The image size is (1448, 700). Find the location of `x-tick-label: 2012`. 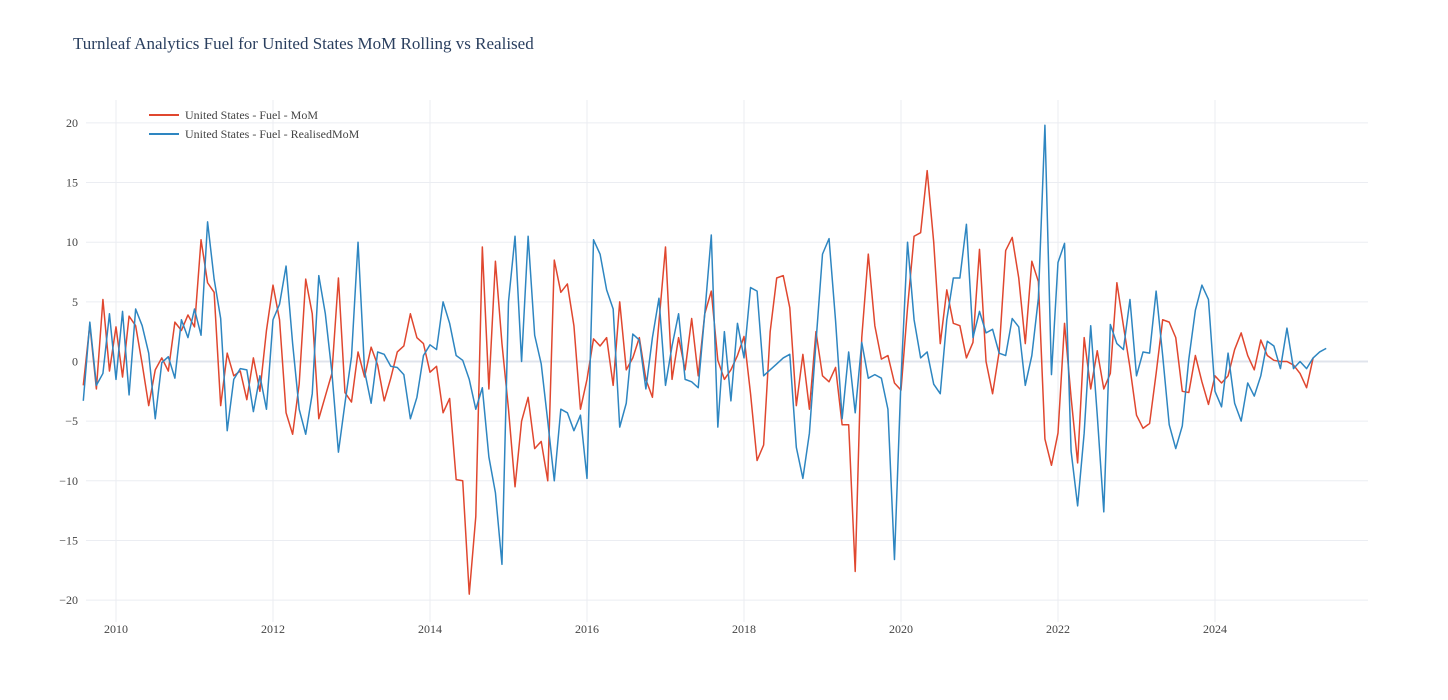

x-tick-label: 2012 is located at coordinates (273, 629).